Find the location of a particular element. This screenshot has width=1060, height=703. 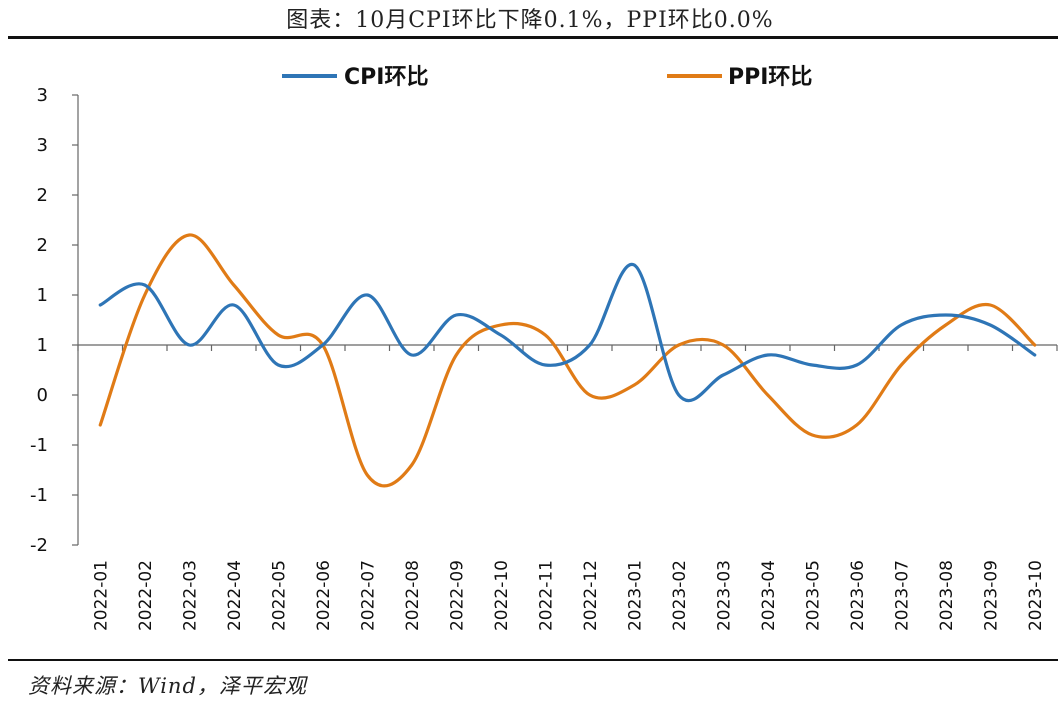

x-tick-label: 2023-01 is located at coordinates (635, 595).